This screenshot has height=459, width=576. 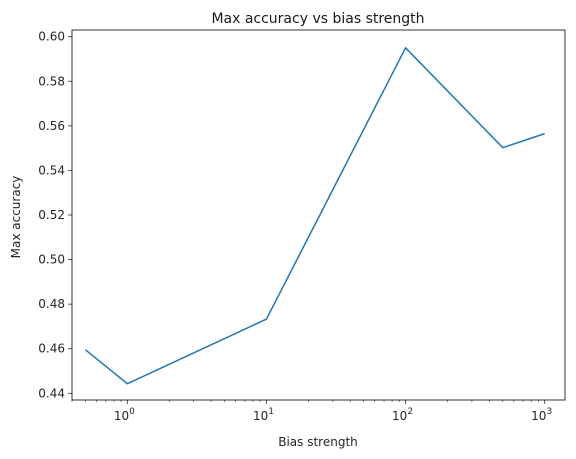 What do you see at coordinates (51, 170) in the screenshot?
I see `y-tick-label: 0.54` at bounding box center [51, 170].